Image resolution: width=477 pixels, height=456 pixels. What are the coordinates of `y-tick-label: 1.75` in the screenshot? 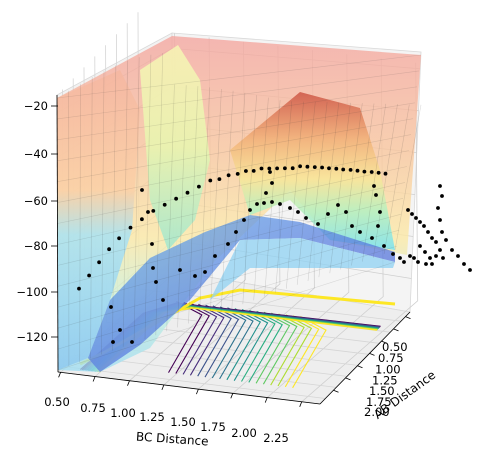 It's located at (379, 402).